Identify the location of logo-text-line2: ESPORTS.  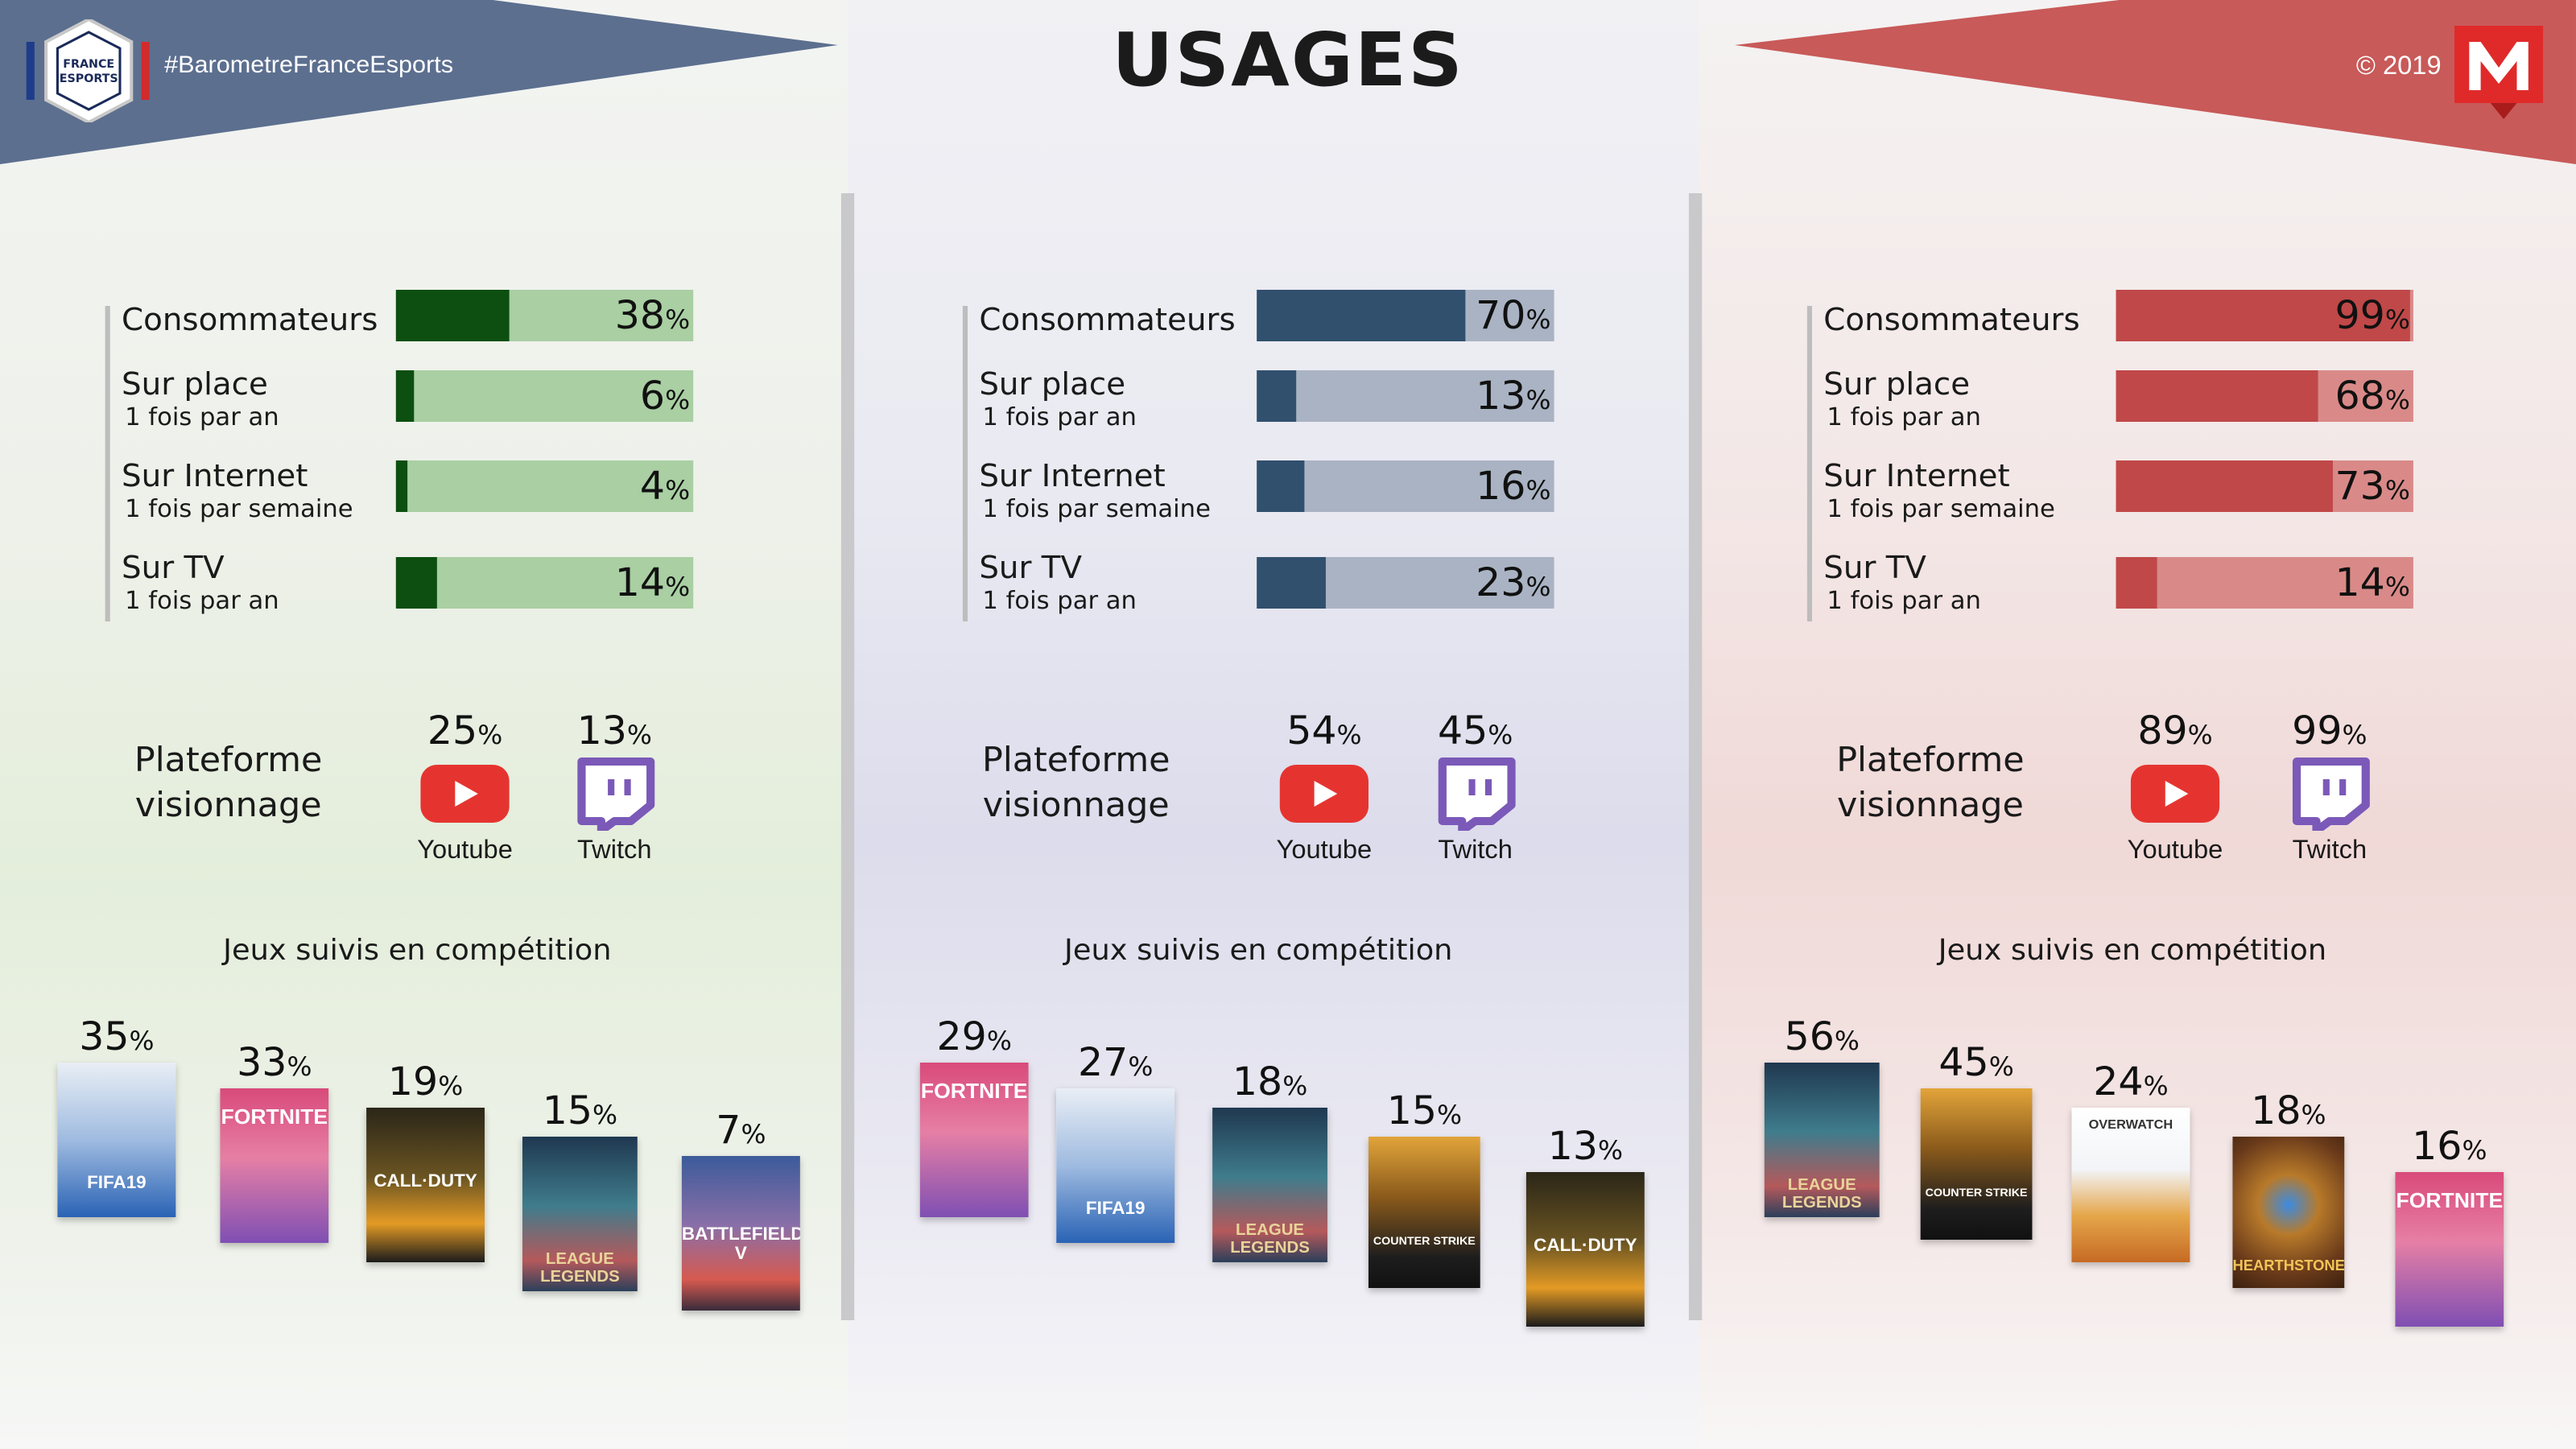
(89, 78).